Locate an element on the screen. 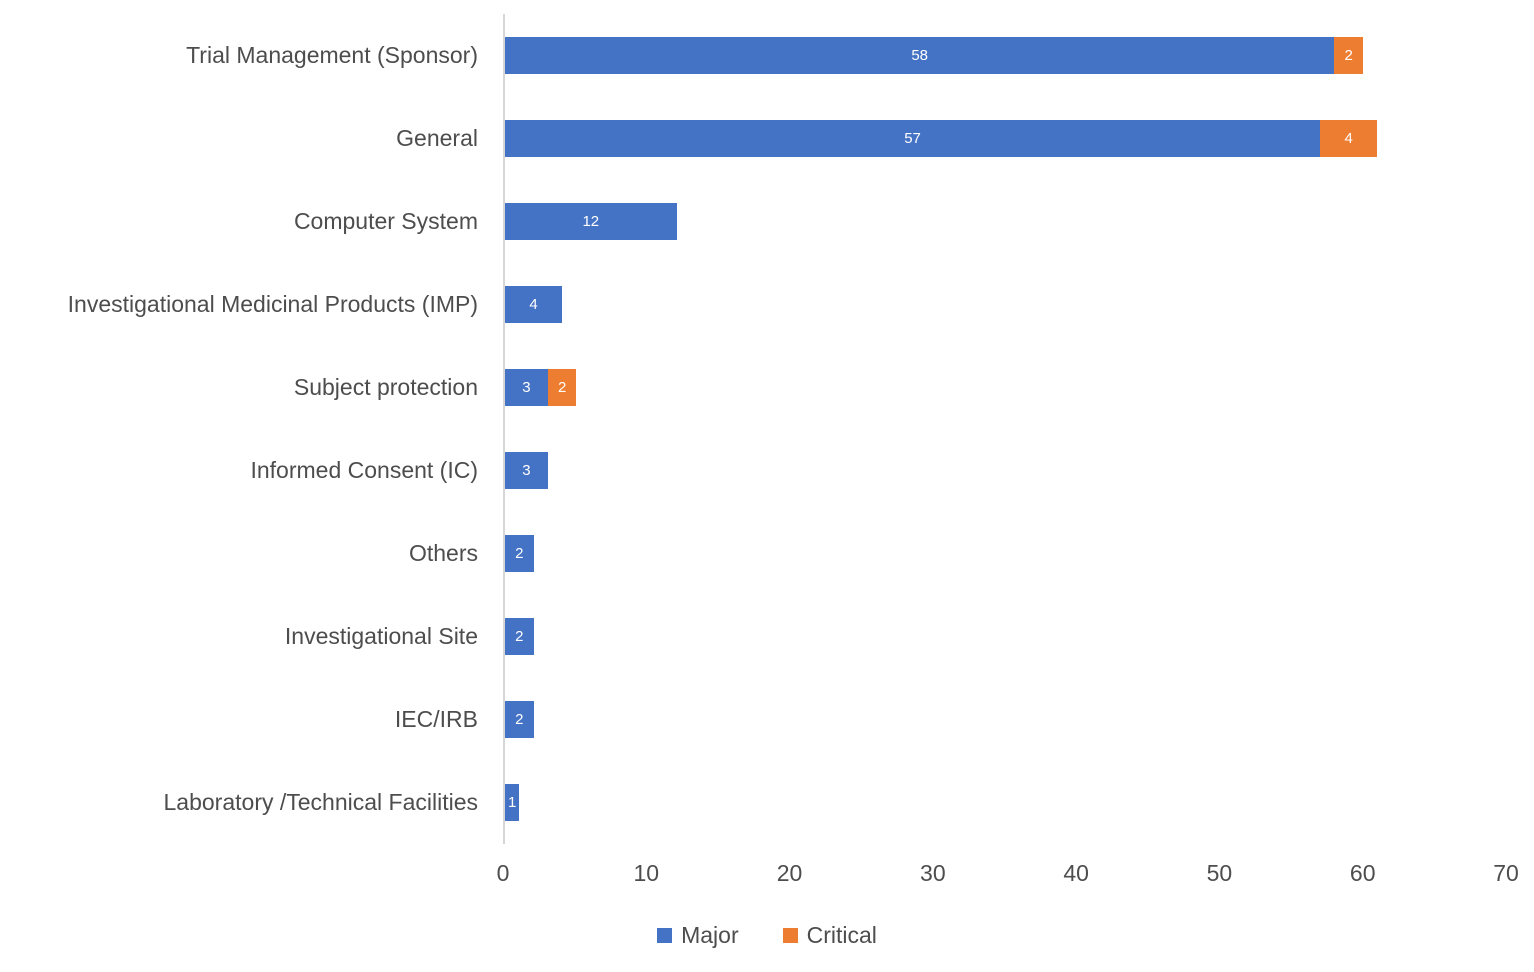 This screenshot has height=972, width=1534. chart-row: General 57 4 is located at coordinates (767, 138).